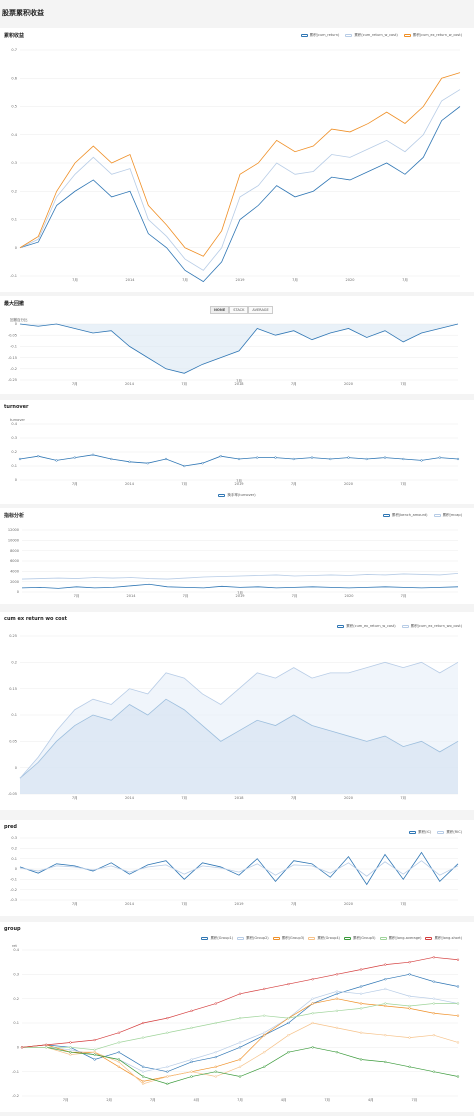 Image resolution: width=474 pixels, height=1116 pixels. Describe the element at coordinates (447, 515) in the screenshot. I see `legend-item: 累积(mcap)` at that location.